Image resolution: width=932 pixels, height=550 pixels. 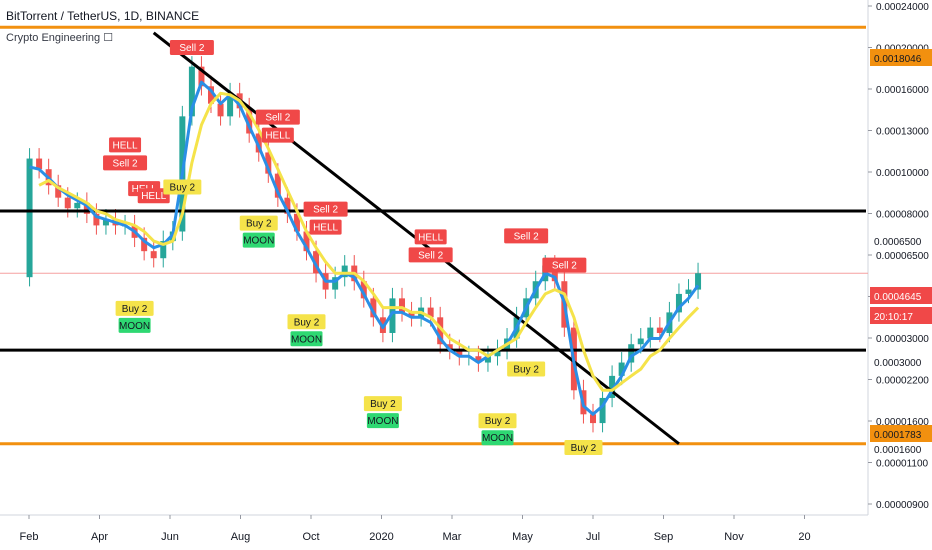 What do you see at coordinates (902, 505) in the screenshot?
I see `y-tick-label: 0.00000900` at bounding box center [902, 505].